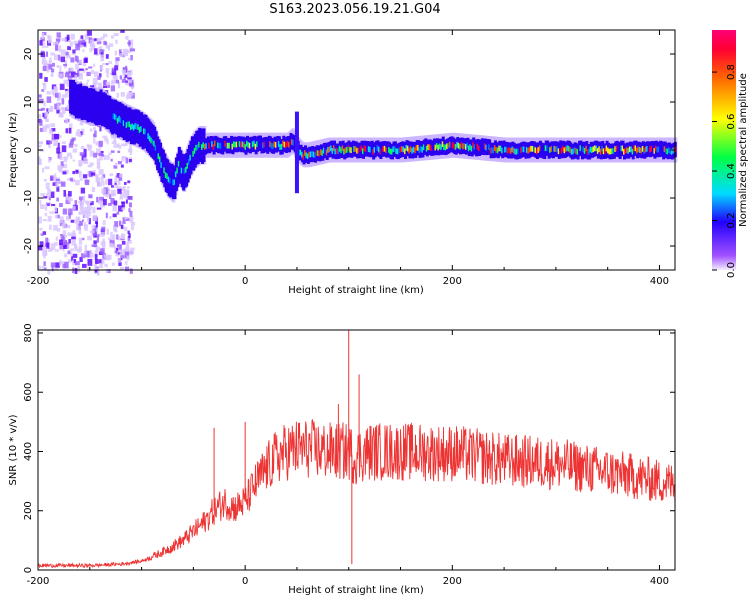 The height and width of the screenshot is (600, 750). Describe the element at coordinates (28, 451) in the screenshot. I see `y-tick-label: 400` at that location.